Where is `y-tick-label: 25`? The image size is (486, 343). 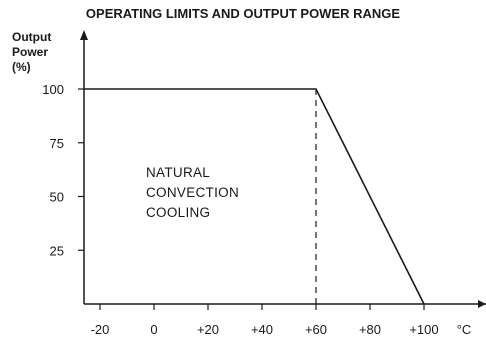 y-tick-label: 25 is located at coordinates (57, 250).